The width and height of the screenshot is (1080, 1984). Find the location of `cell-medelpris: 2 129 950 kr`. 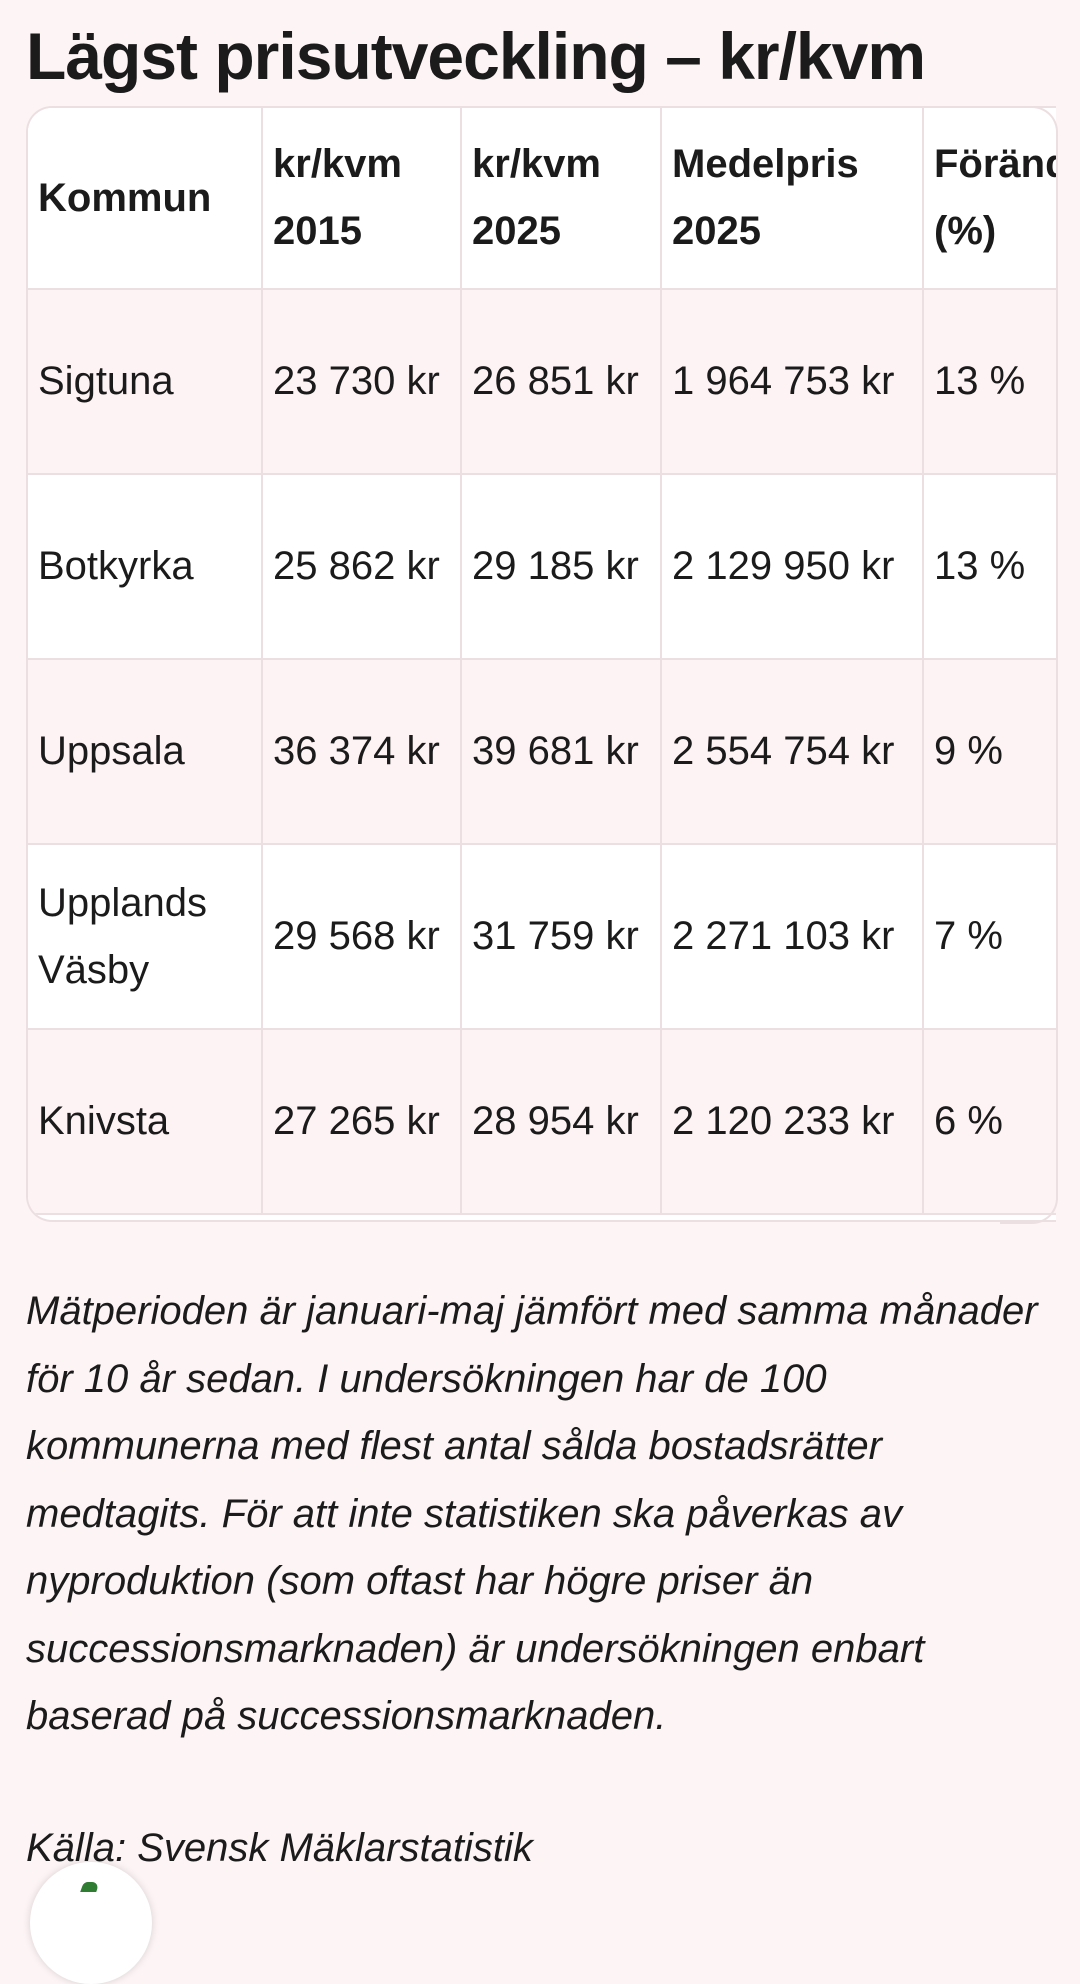

cell-medelpris: 2 129 950 kr is located at coordinates (792, 567).